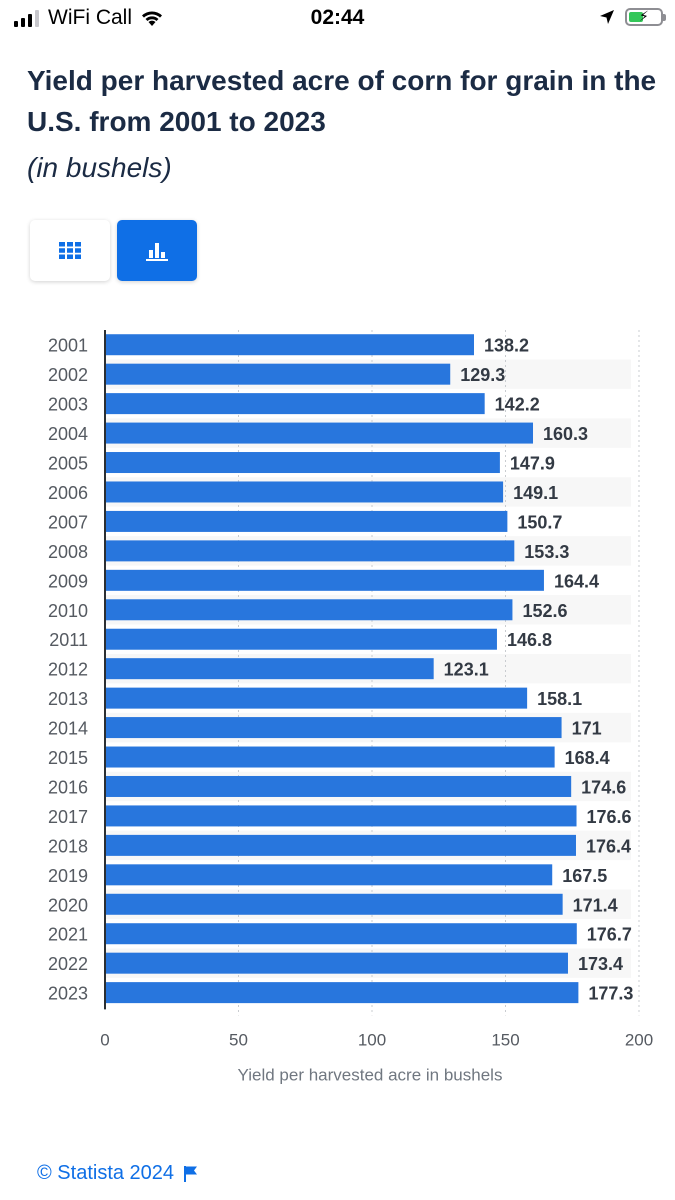  What do you see at coordinates (68, 434) in the screenshot?
I see `y-tick-label: 2004` at bounding box center [68, 434].